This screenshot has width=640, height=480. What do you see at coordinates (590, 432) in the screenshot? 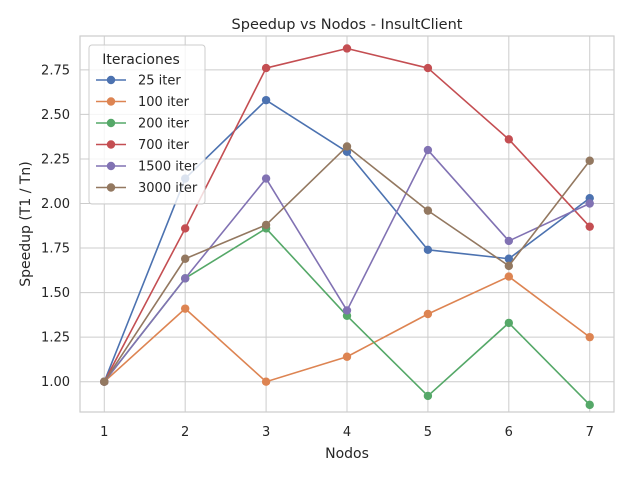
I see `x-tick-label: 7` at bounding box center [590, 432].